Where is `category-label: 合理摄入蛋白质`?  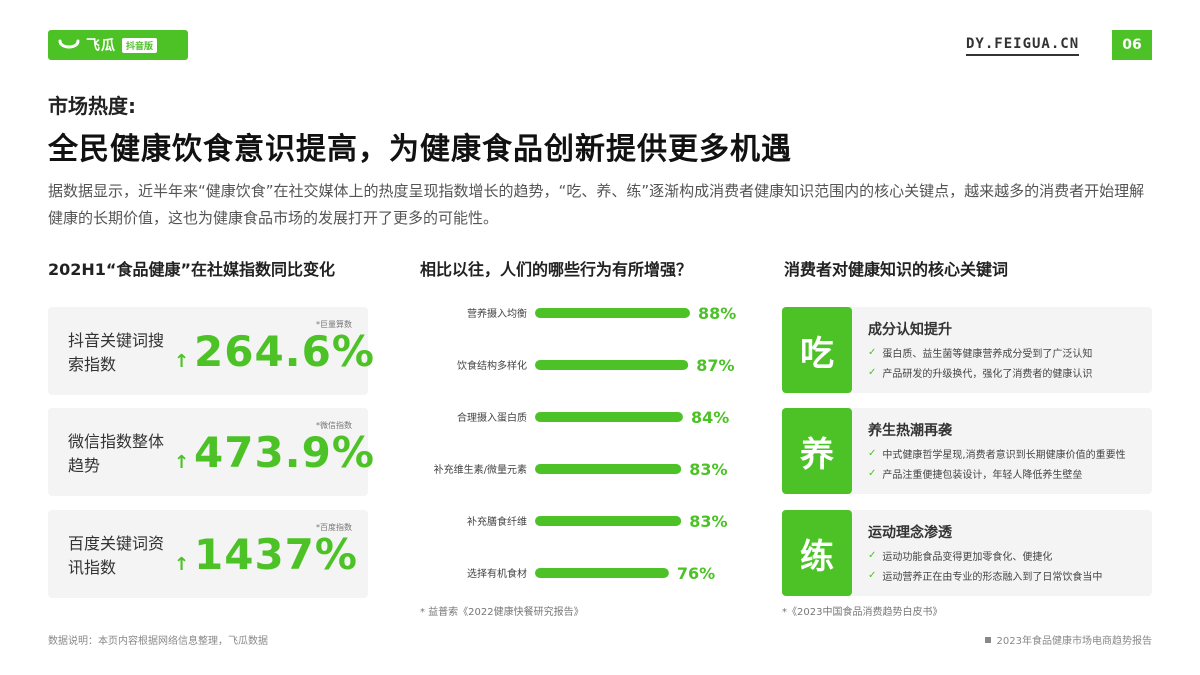
category-label: 合理摄入蛋白质 is located at coordinates (492, 417).